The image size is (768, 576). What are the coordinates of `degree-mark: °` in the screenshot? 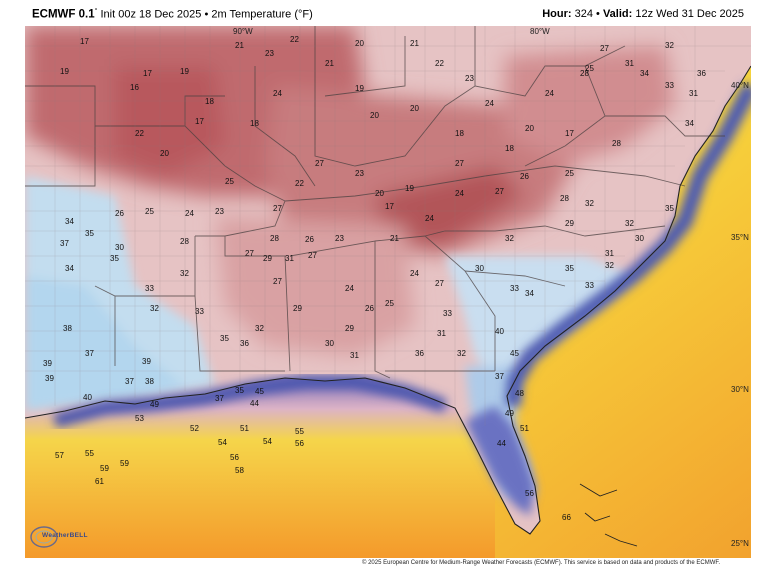 It's located at (96, 11).